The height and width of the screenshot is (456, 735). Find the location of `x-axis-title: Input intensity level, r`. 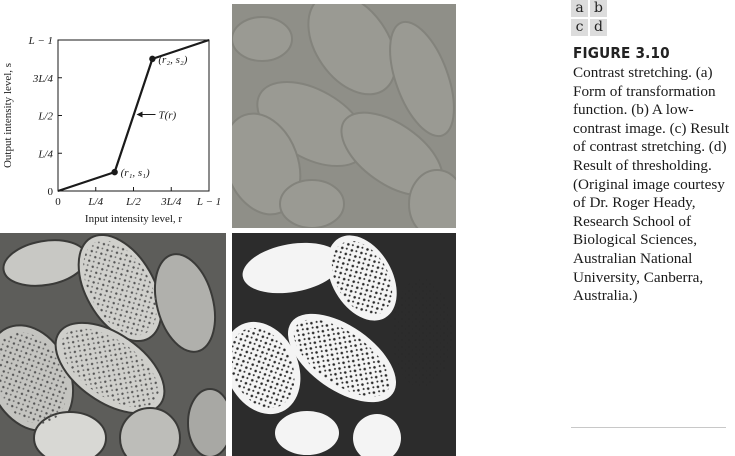

x-axis-title: Input intensity level, r is located at coordinates (133, 219).